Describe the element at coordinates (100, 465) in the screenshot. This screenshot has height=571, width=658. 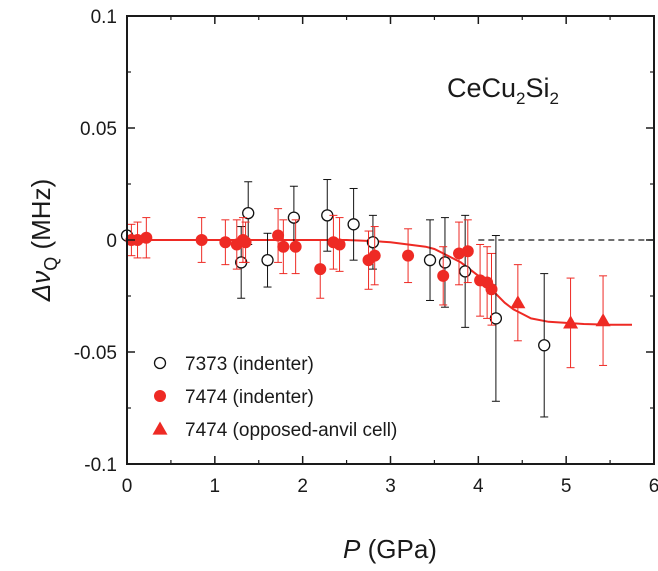
I see `y-tick-label: -0.1` at that location.